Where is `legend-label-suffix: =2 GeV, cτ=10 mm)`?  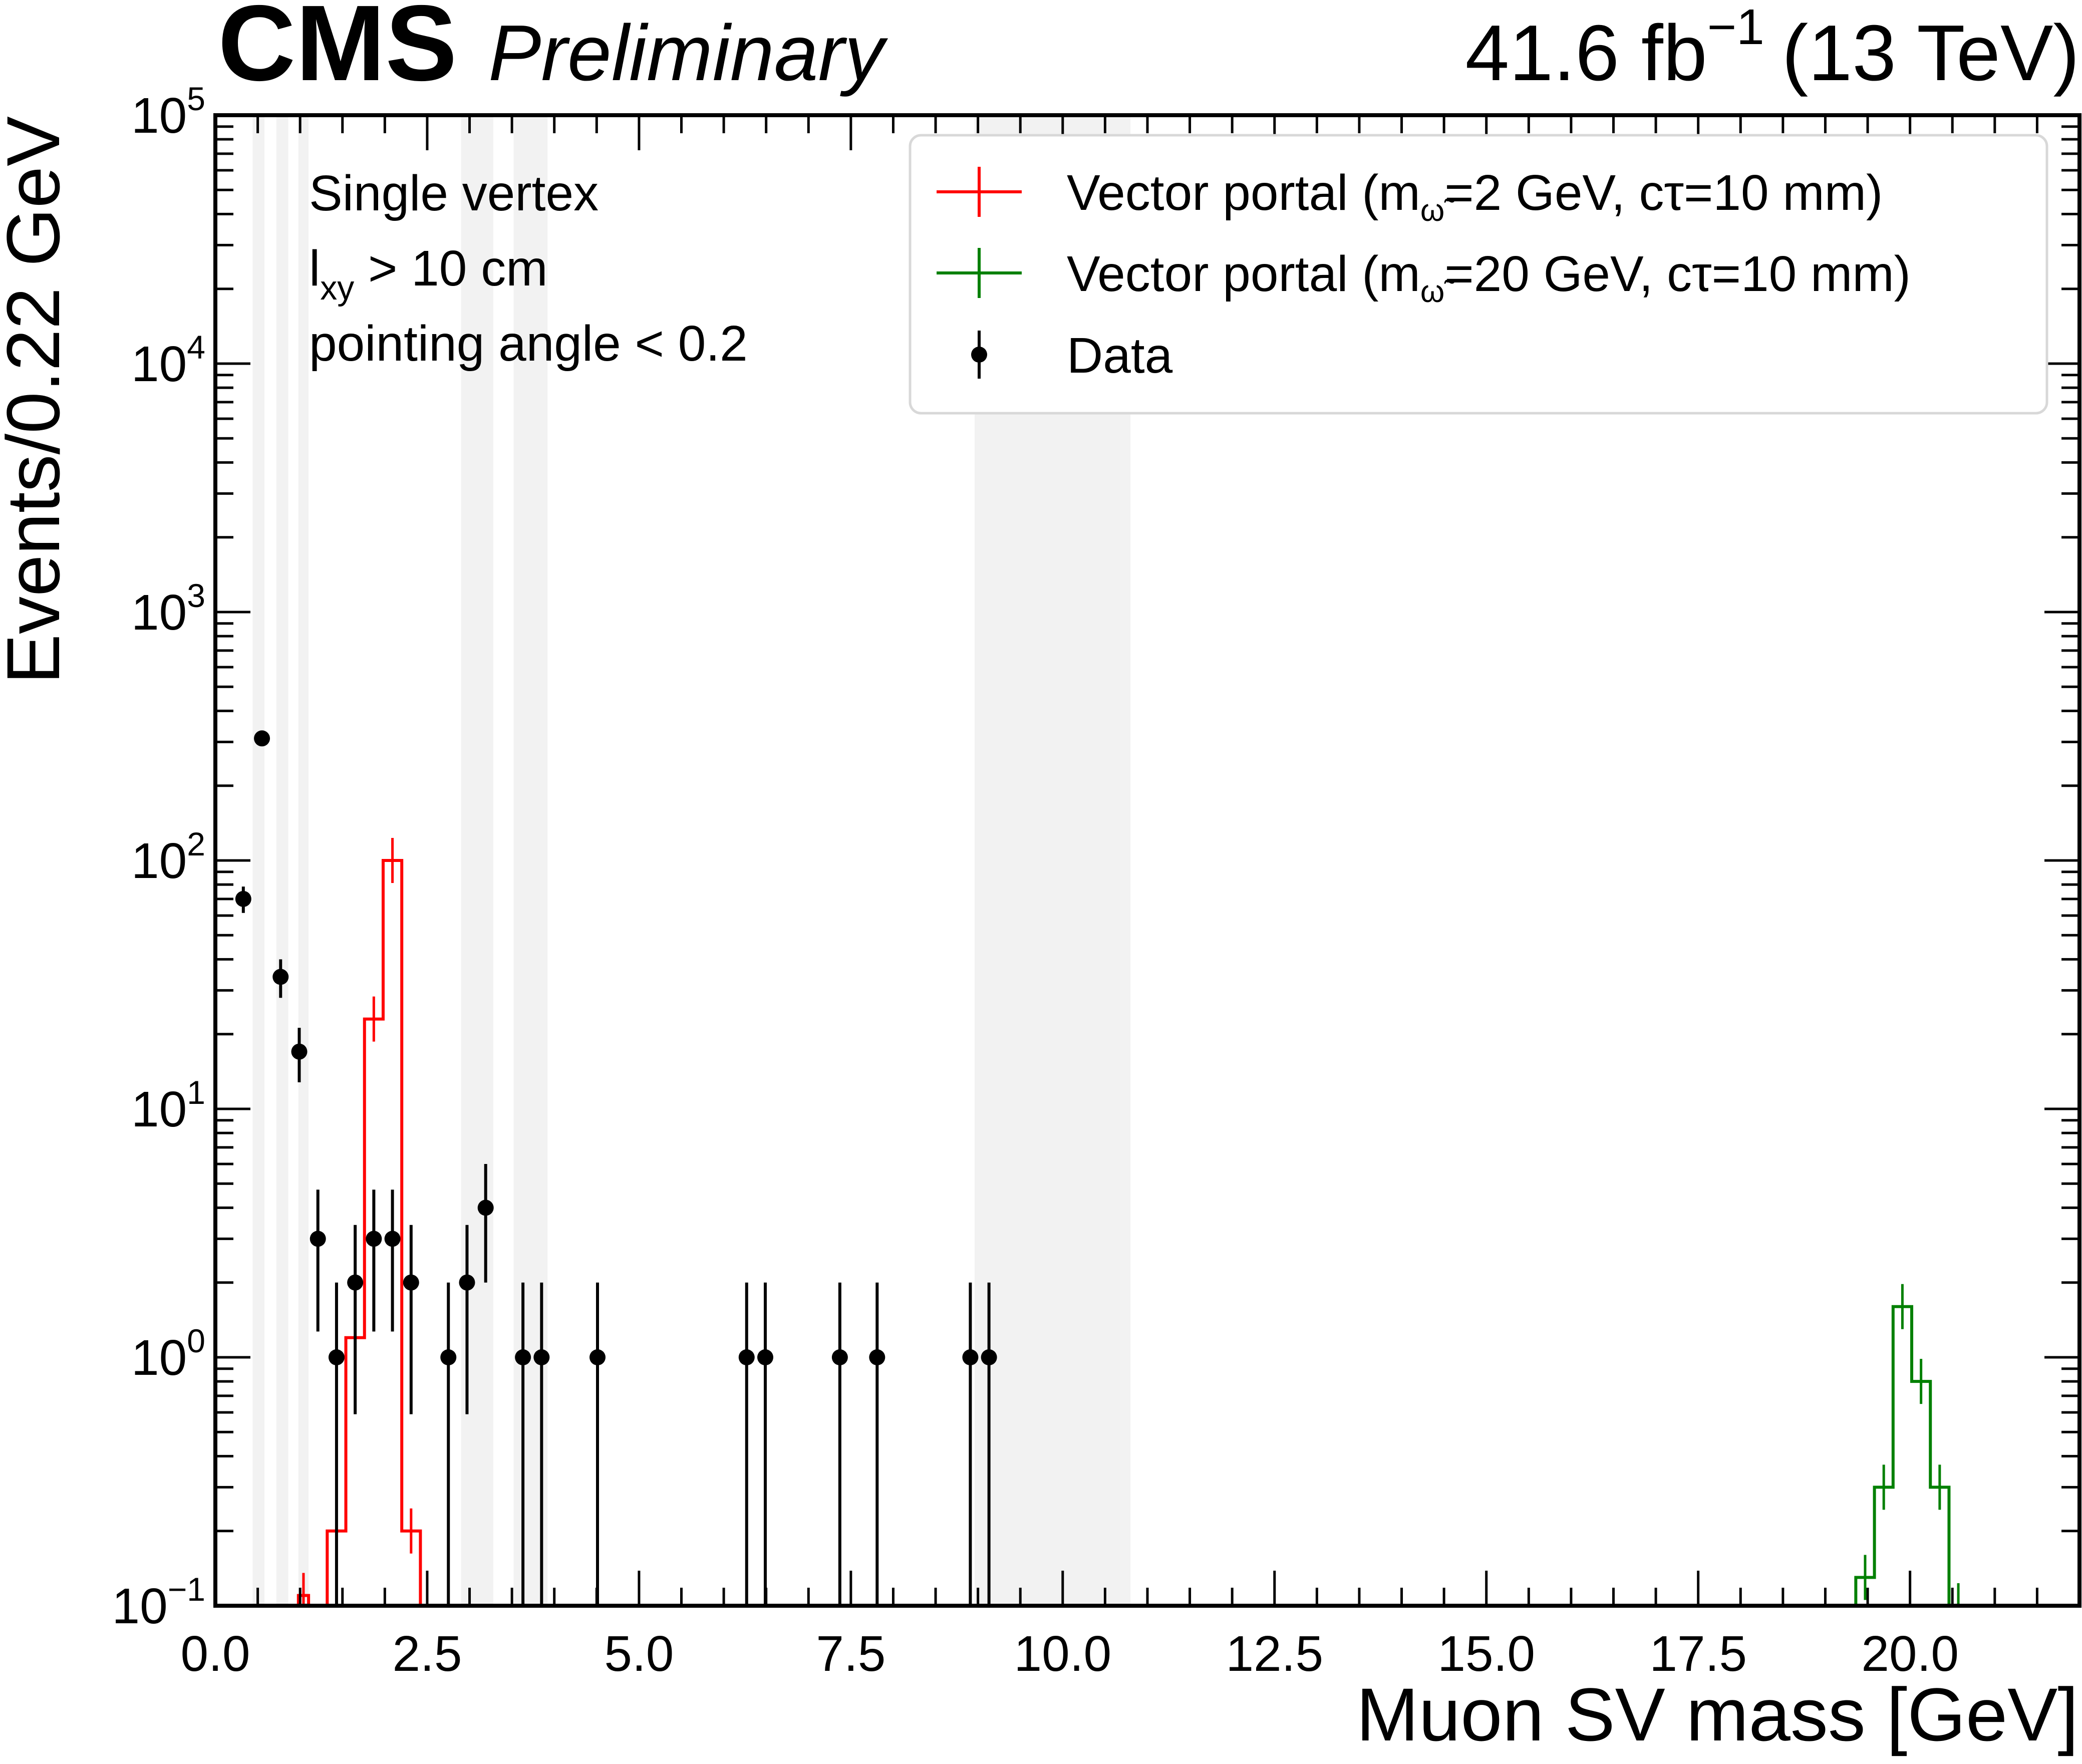
legend-label-suffix: =2 GeV, cτ=10 mm) is located at coordinates (1664, 193).